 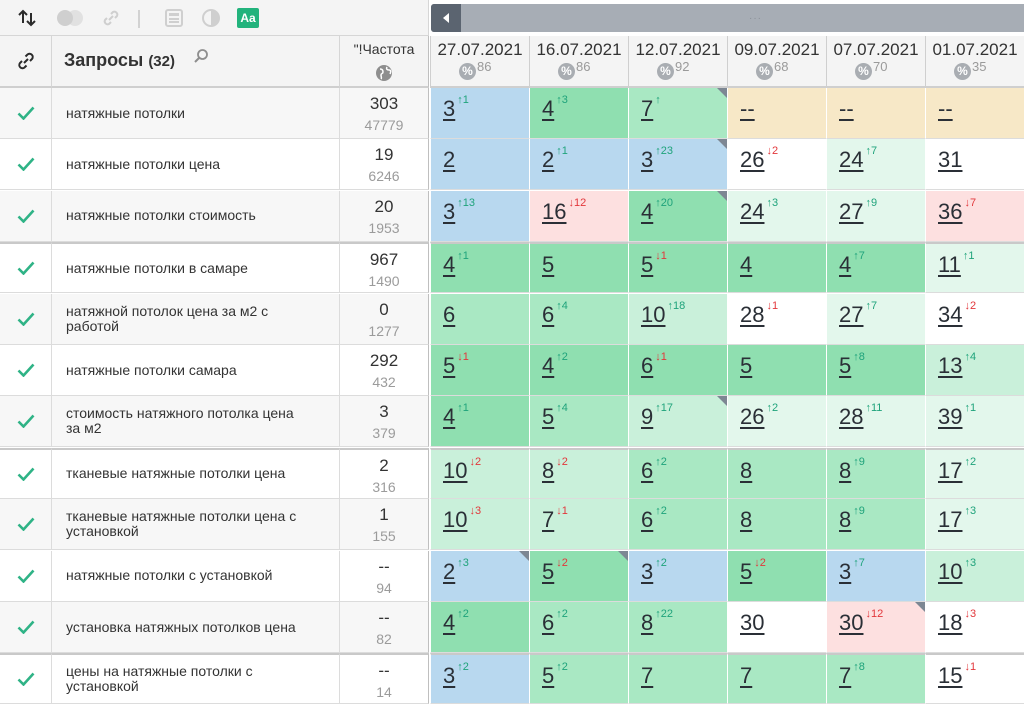 I want to click on position-cell: 4 ↑2, so click(x=578, y=370).